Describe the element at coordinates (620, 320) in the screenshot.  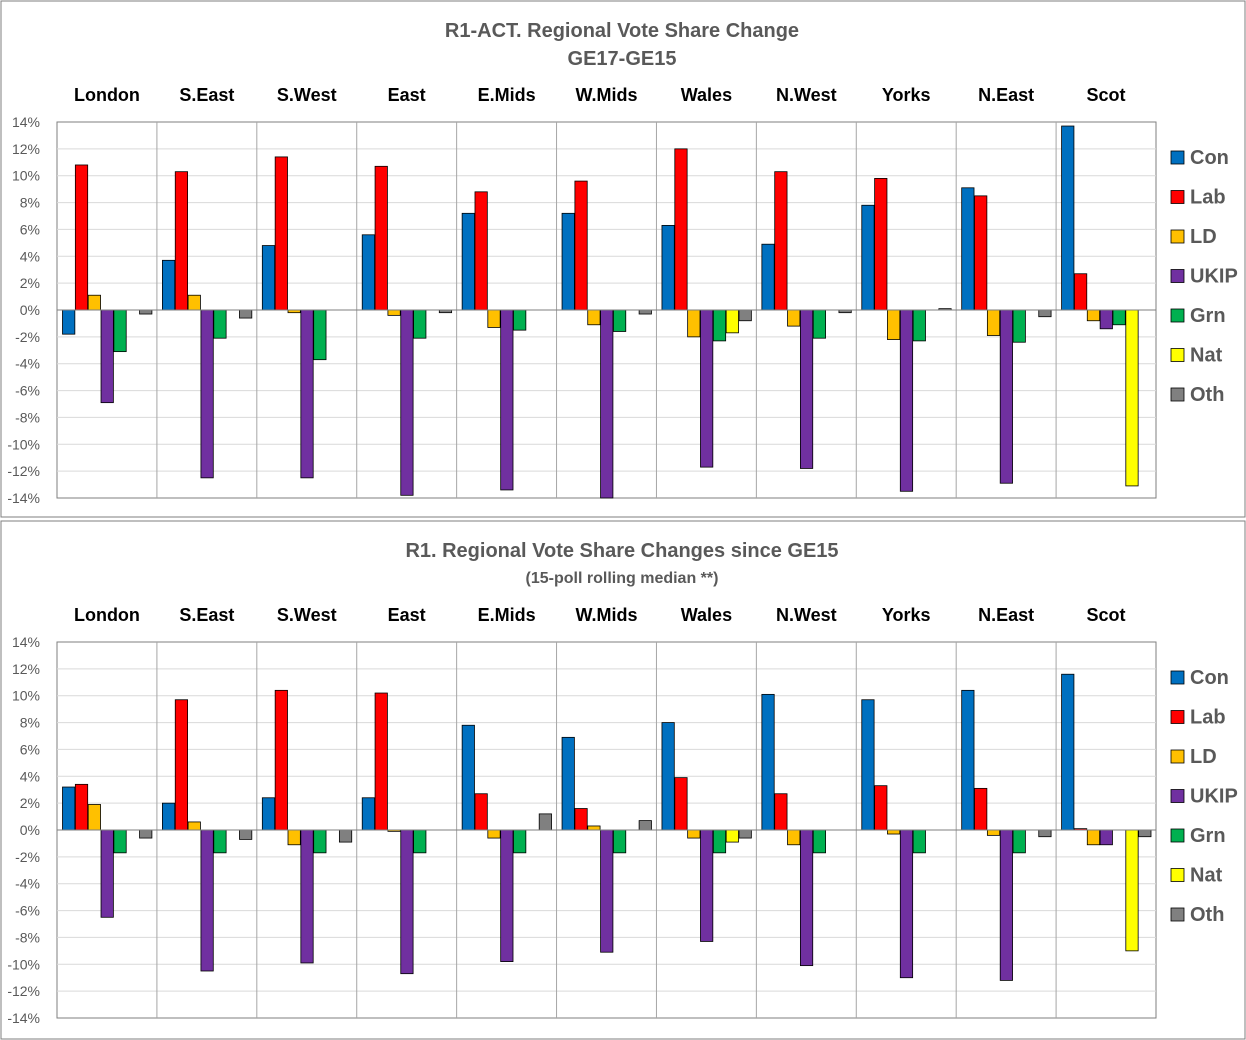
I see `bar-w-mids-grn` at that location.